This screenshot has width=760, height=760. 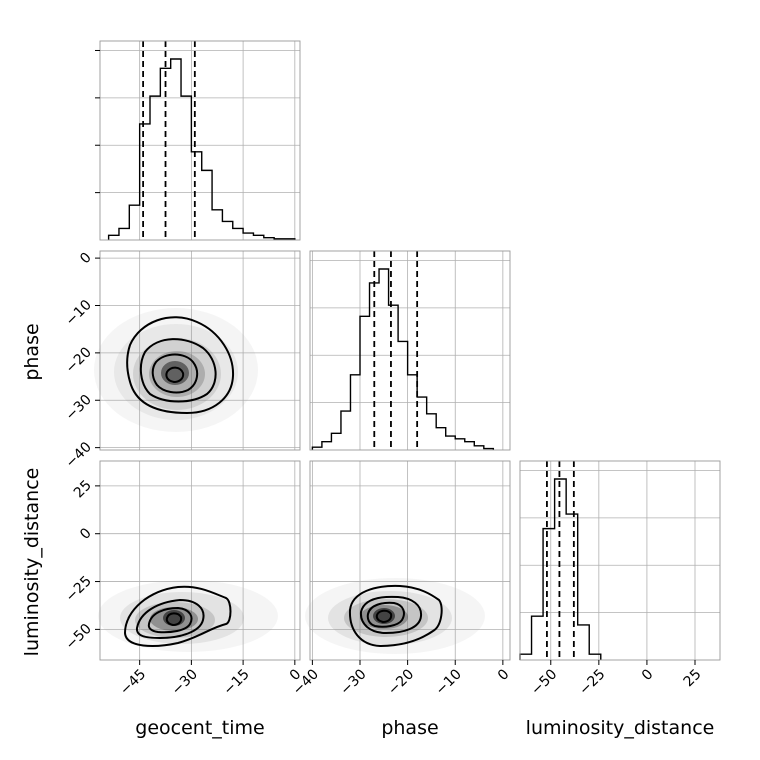 I want to click on hist-luminosity-distance-panel, so click(x=620, y=560).